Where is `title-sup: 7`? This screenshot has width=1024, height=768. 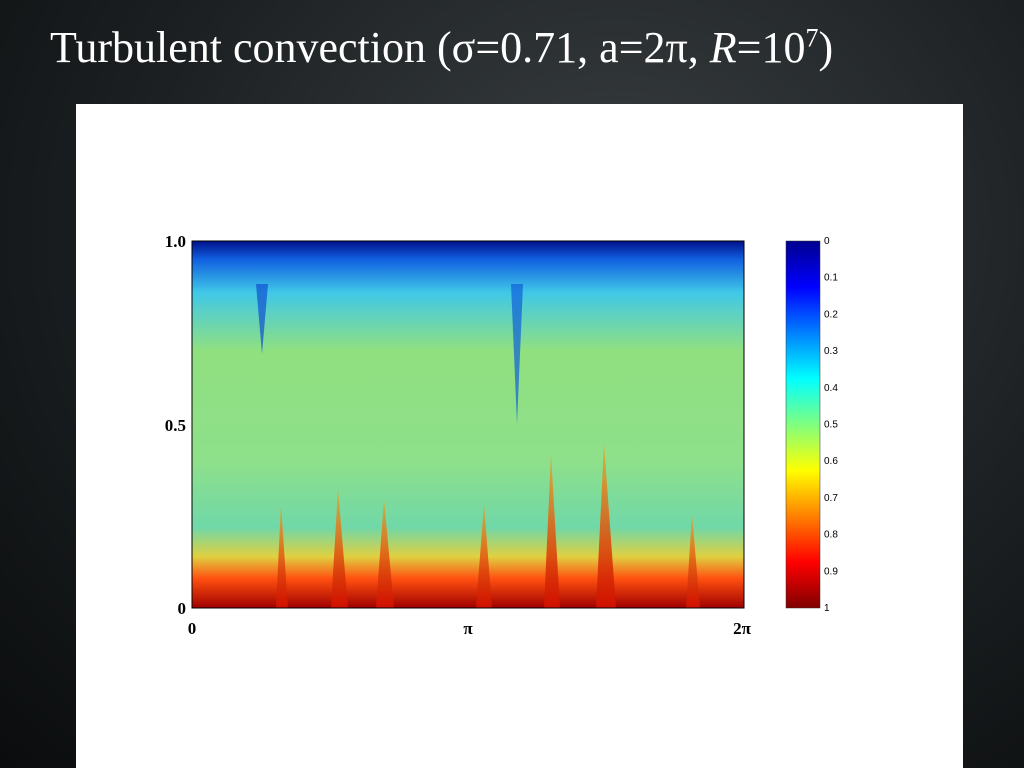
title-sup: 7 is located at coordinates (812, 38).